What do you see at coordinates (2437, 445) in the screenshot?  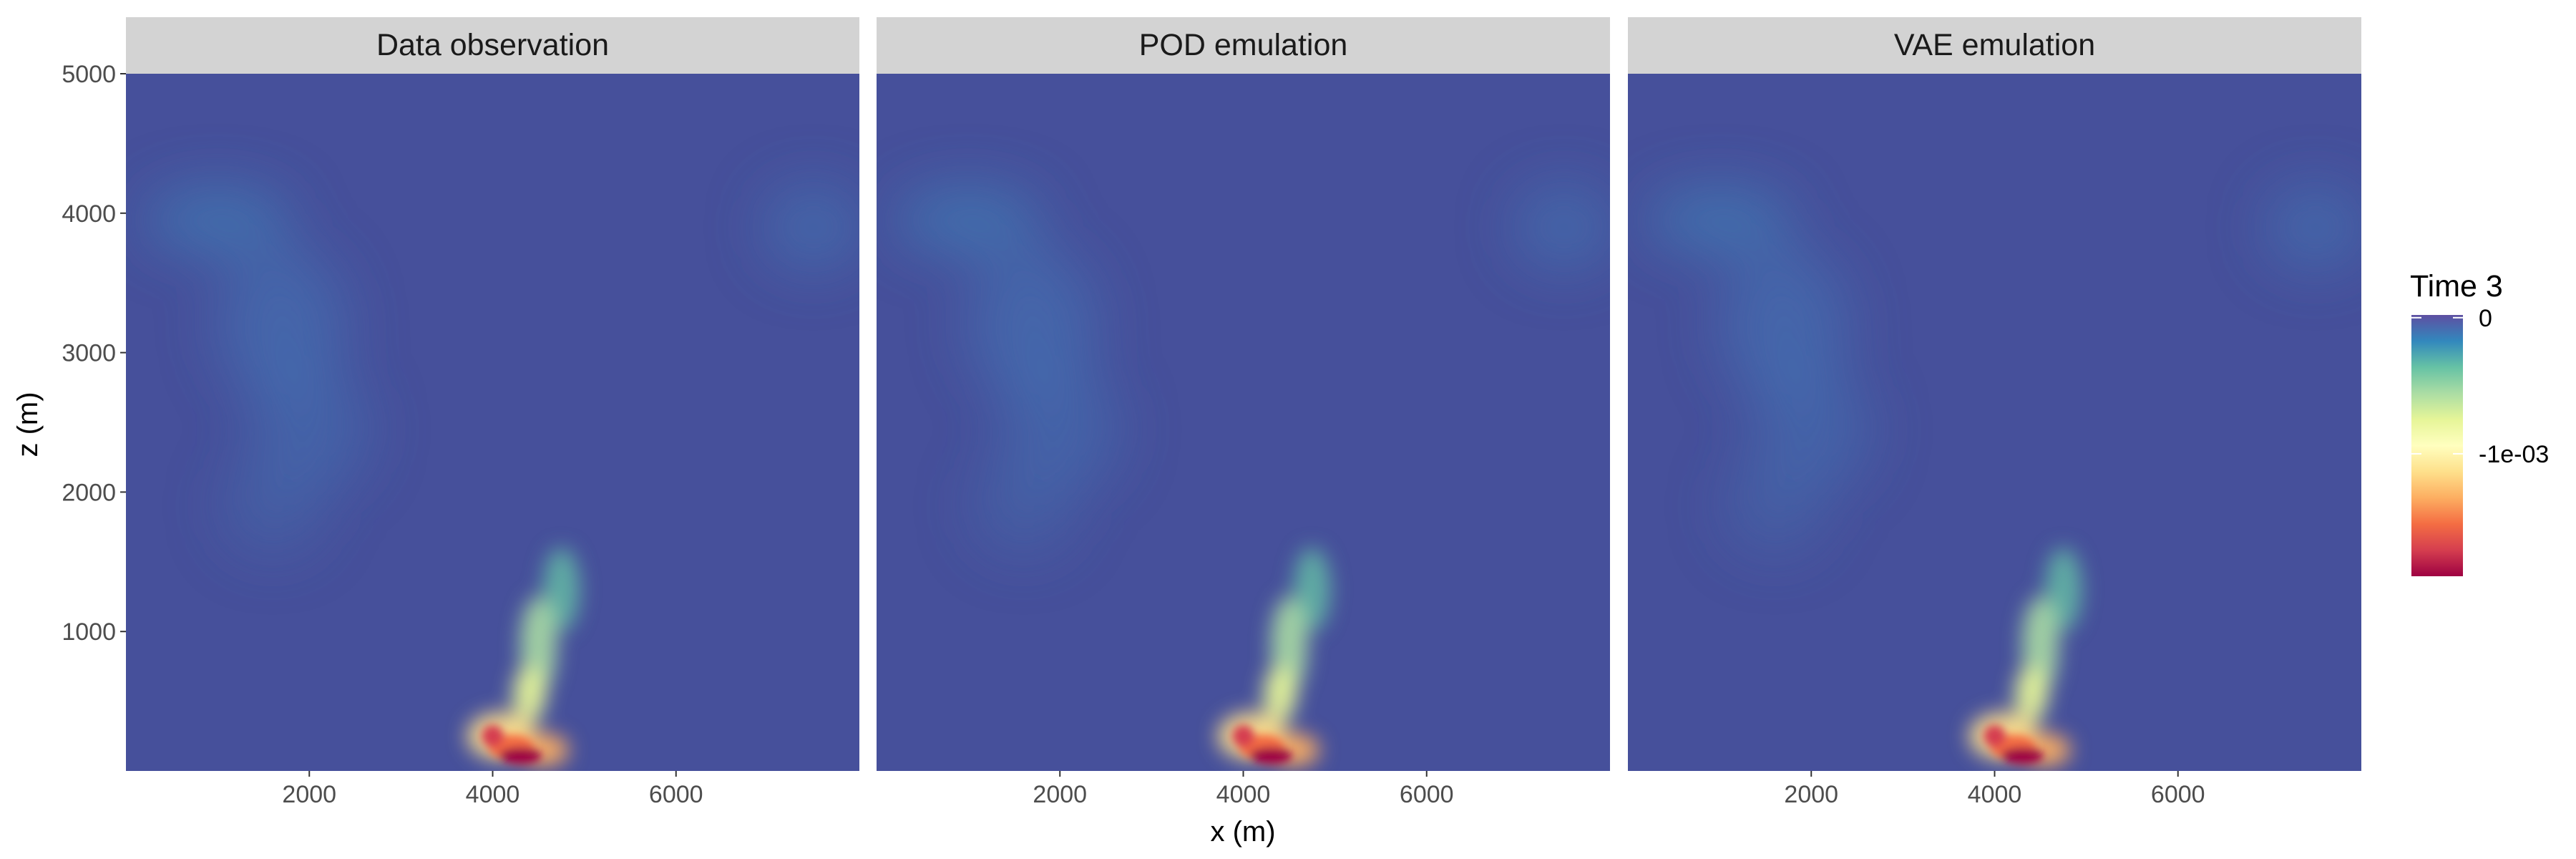 I see `legend-colorbar` at bounding box center [2437, 445].